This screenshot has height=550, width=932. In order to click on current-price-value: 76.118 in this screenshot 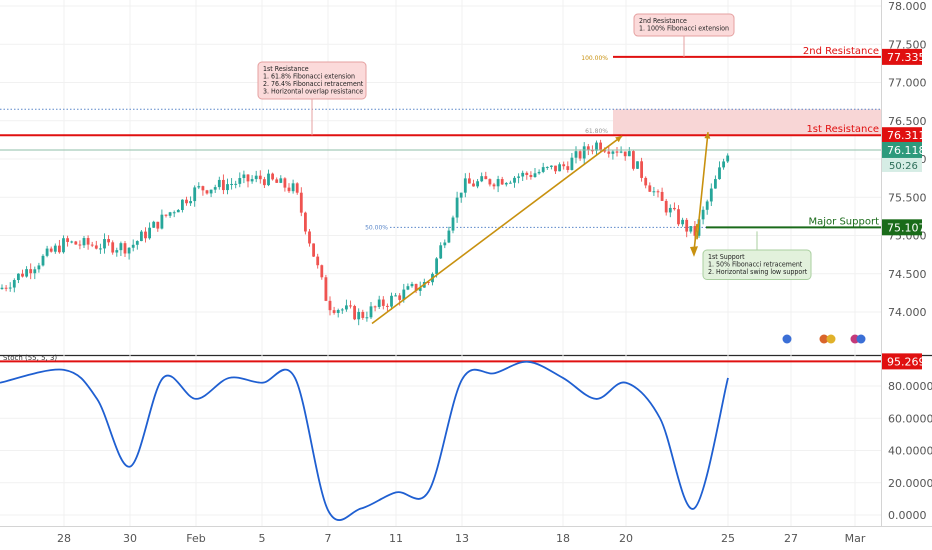, I will do `click(906, 150)`.